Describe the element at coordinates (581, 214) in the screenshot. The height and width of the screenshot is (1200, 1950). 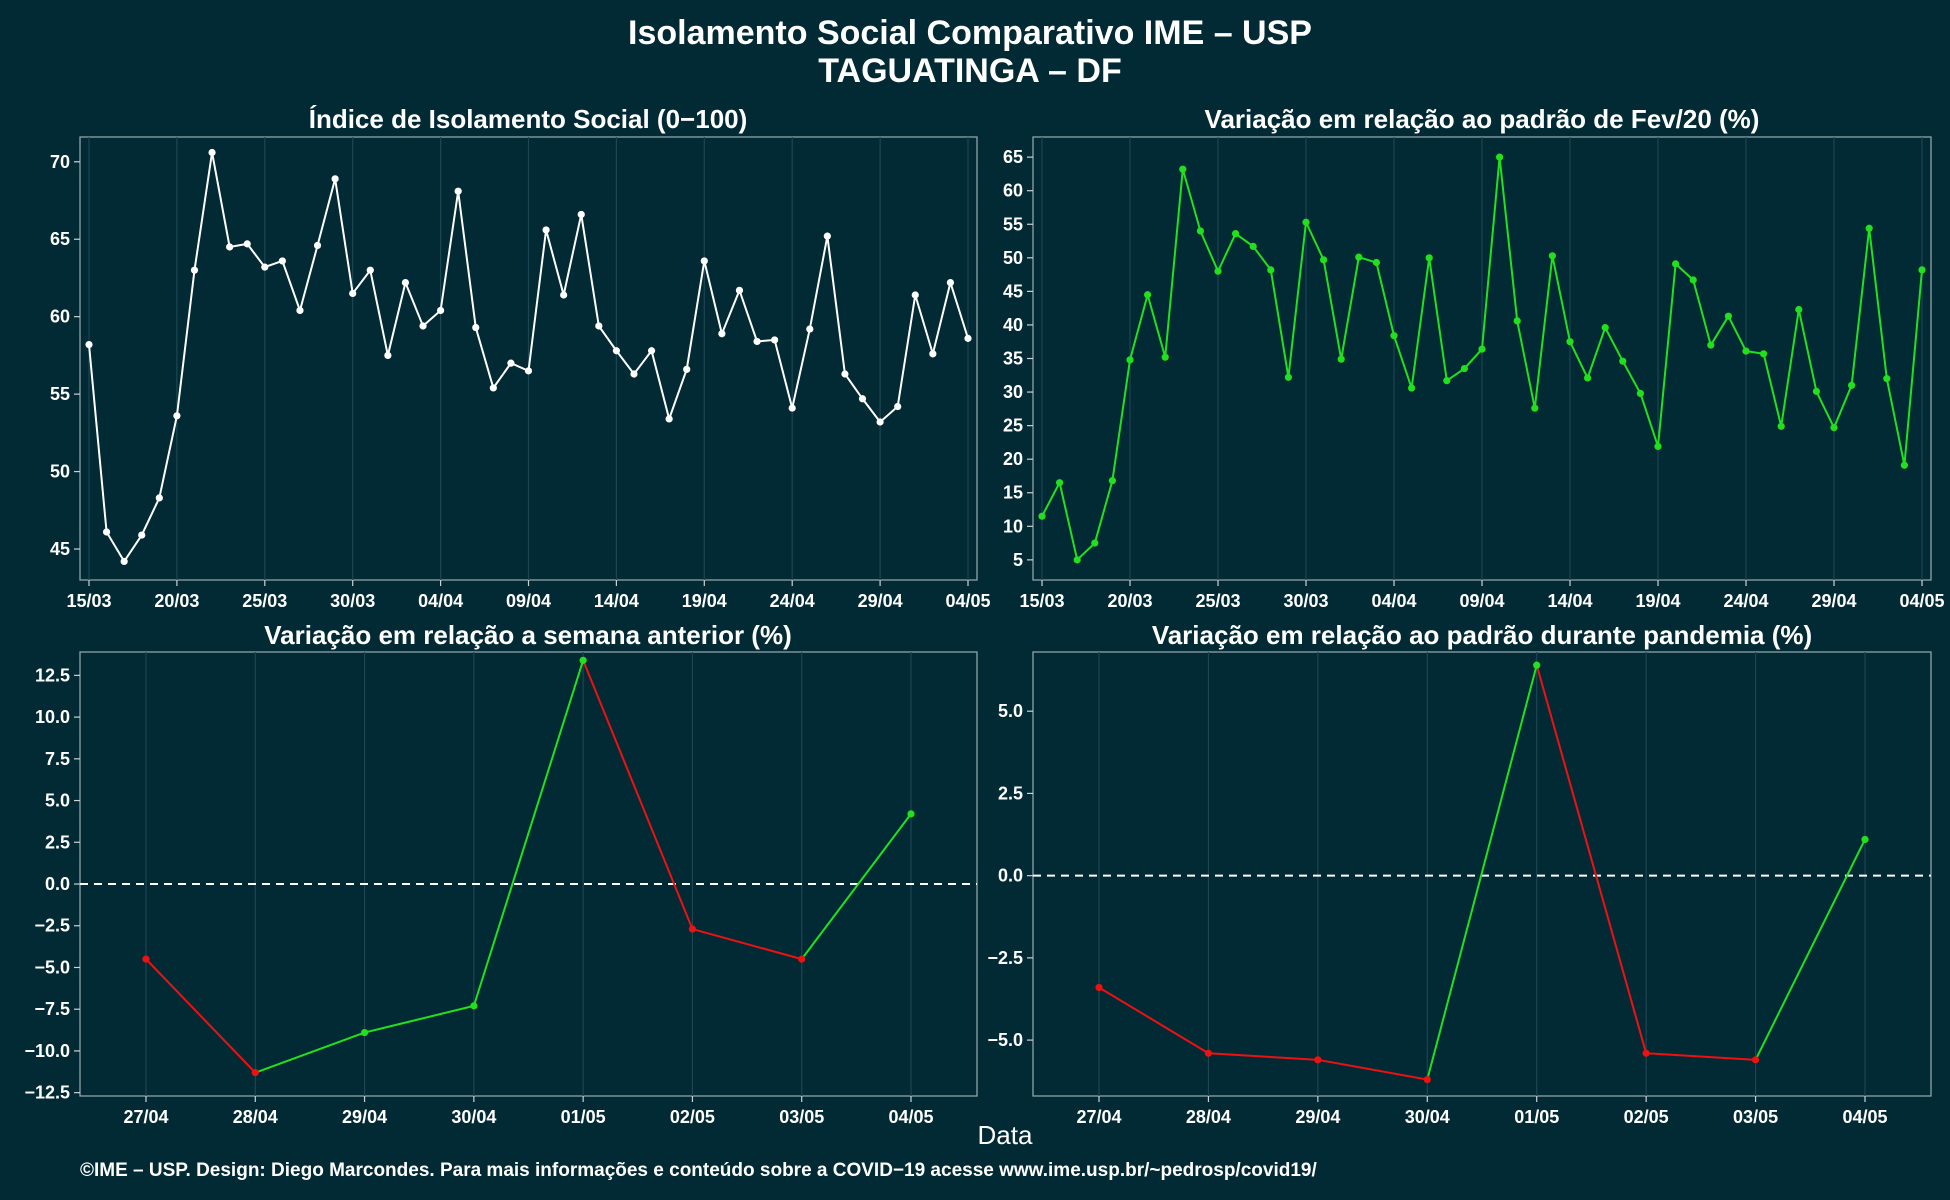
I see `data-point-12/04` at that location.